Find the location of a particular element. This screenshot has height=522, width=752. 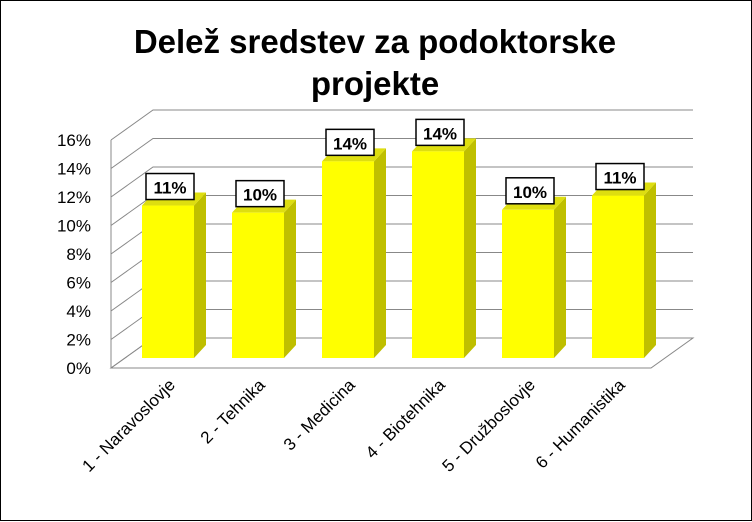

y-axis-ticks: 0% 2% 4% 6% 8% 10% 12% 14% 16% is located at coordinates (74, 254).